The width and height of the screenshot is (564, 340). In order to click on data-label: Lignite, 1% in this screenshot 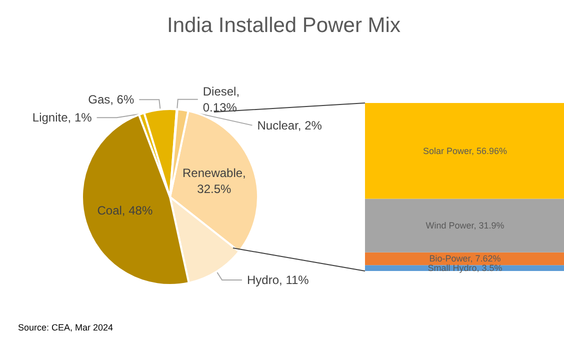, I will do `click(62, 117)`.